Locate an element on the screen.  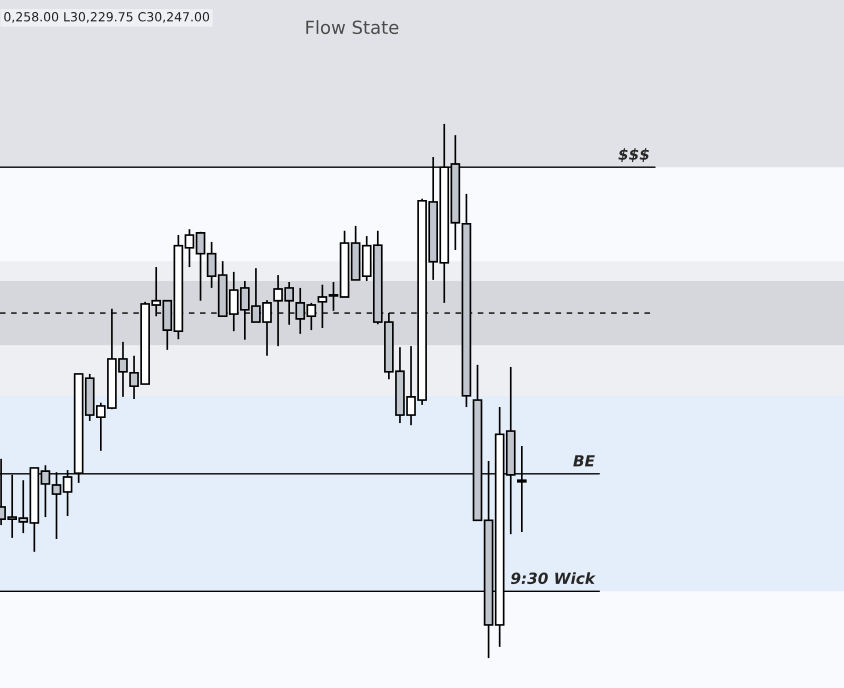
ref-line-label: BE is located at coordinates (584, 460).